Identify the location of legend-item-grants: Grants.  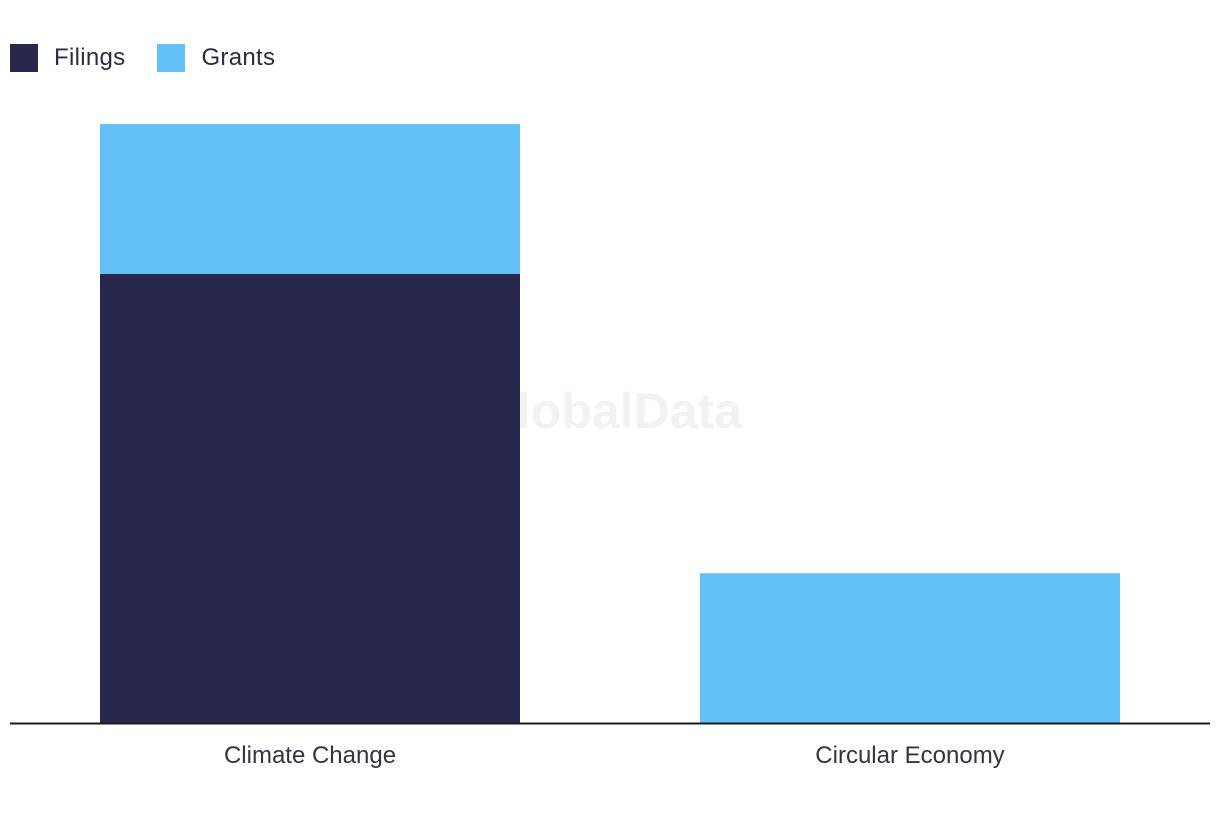
(216, 58).